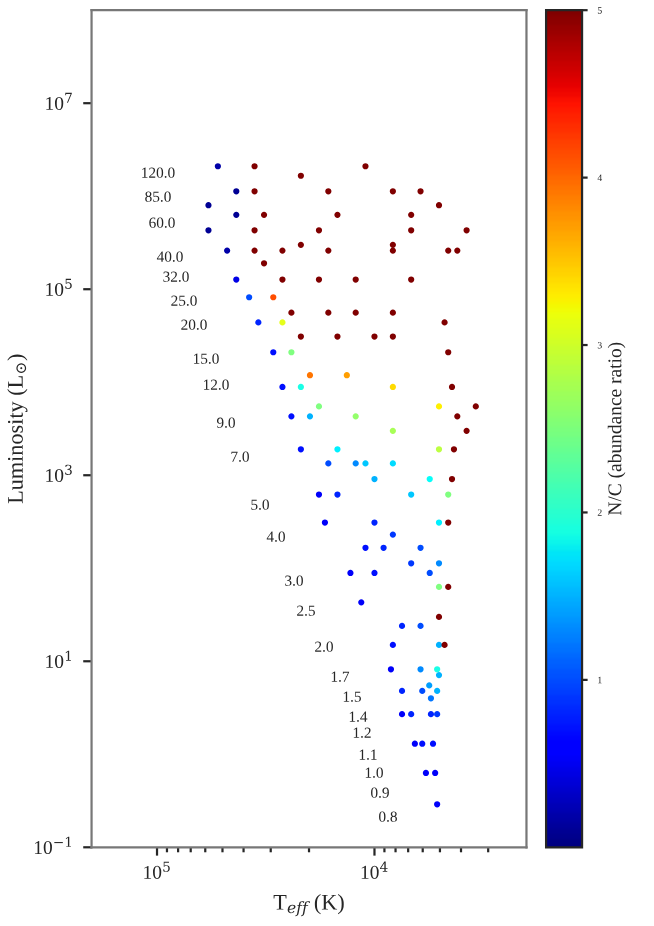 This screenshot has width=654, height=926. I want to click on y-tick-label: 10$^{3}$, so click(59, 473).